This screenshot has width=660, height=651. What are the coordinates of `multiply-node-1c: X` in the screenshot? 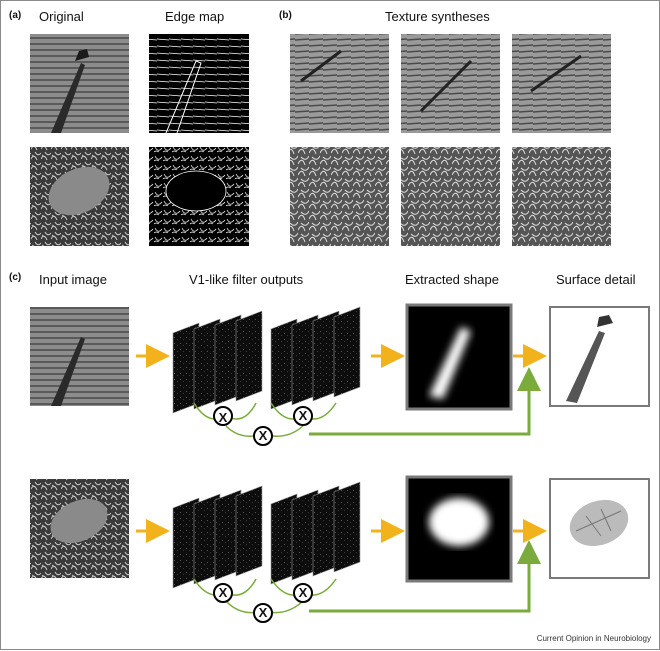 It's located at (263, 436).